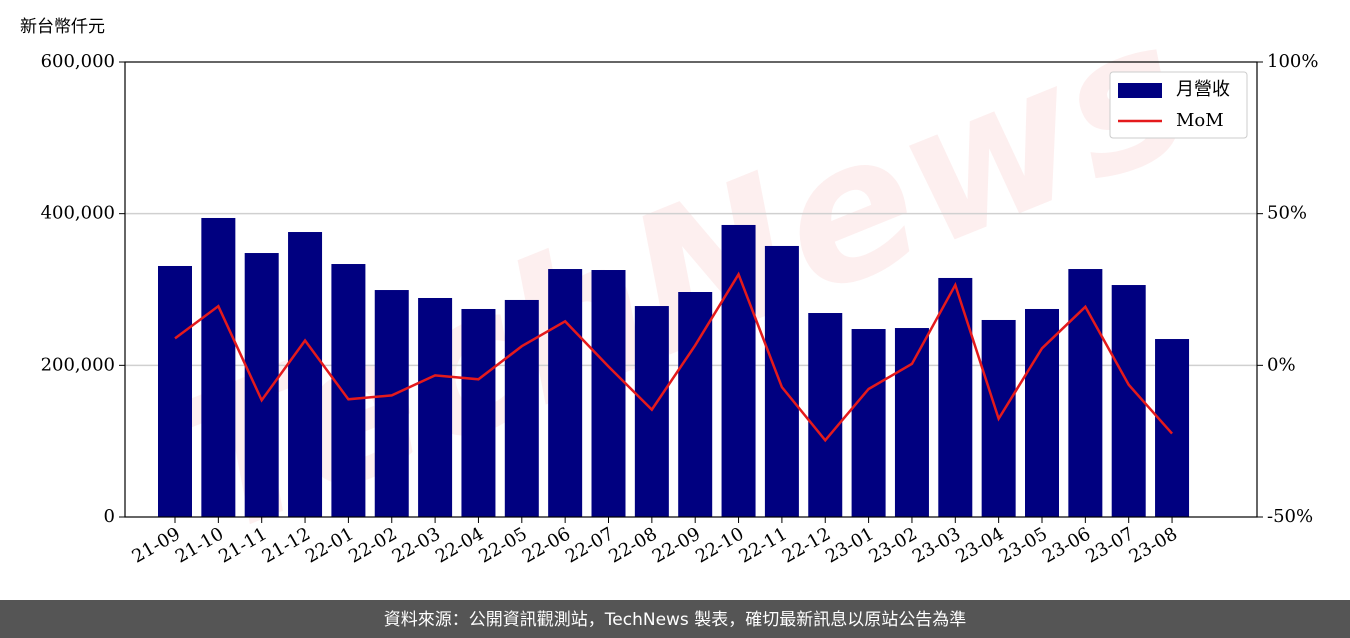 The height and width of the screenshot is (638, 1350). What do you see at coordinates (979, 545) in the screenshot?
I see `x-tick-label: 23-04` at bounding box center [979, 545].